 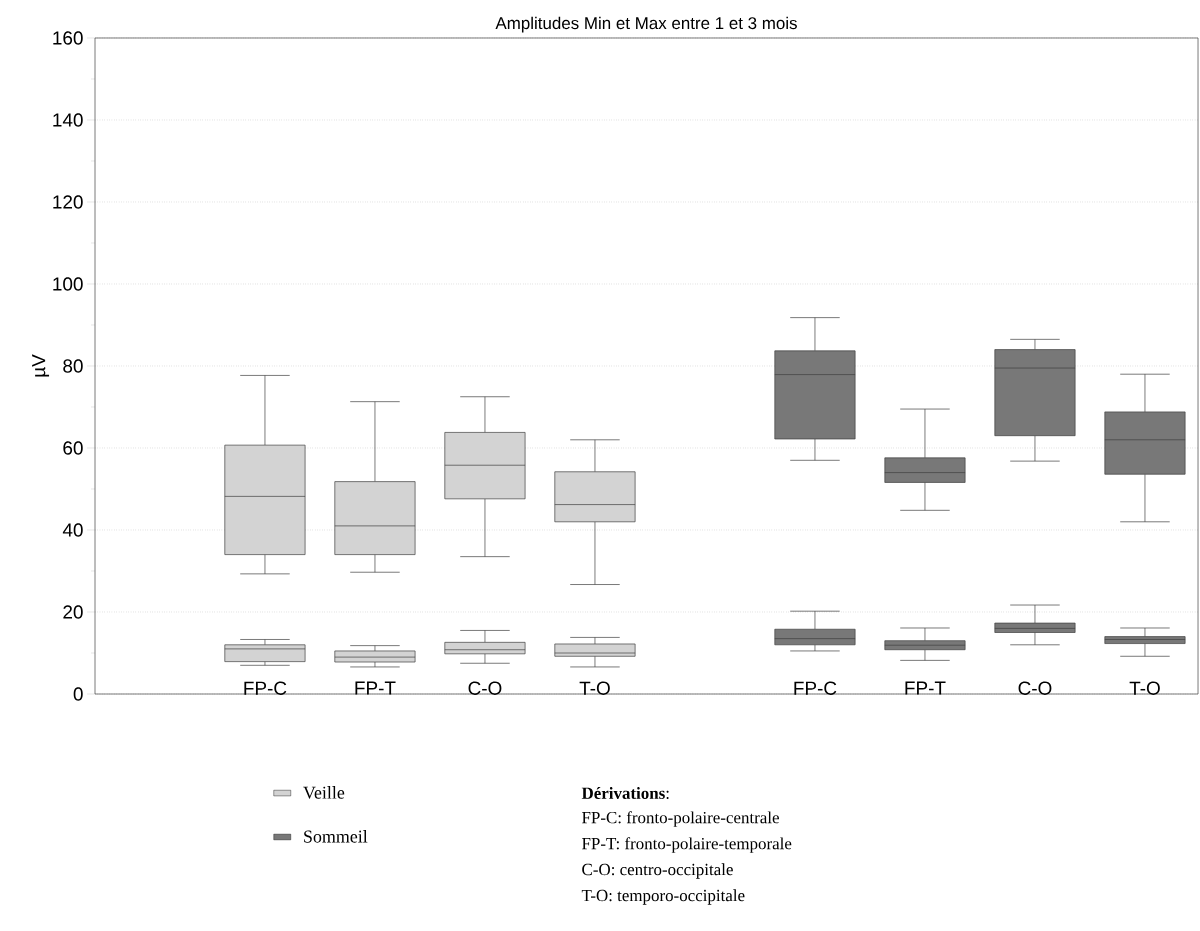 What do you see at coordinates (68, 120) in the screenshot?
I see `y-tick-label: 140` at bounding box center [68, 120].